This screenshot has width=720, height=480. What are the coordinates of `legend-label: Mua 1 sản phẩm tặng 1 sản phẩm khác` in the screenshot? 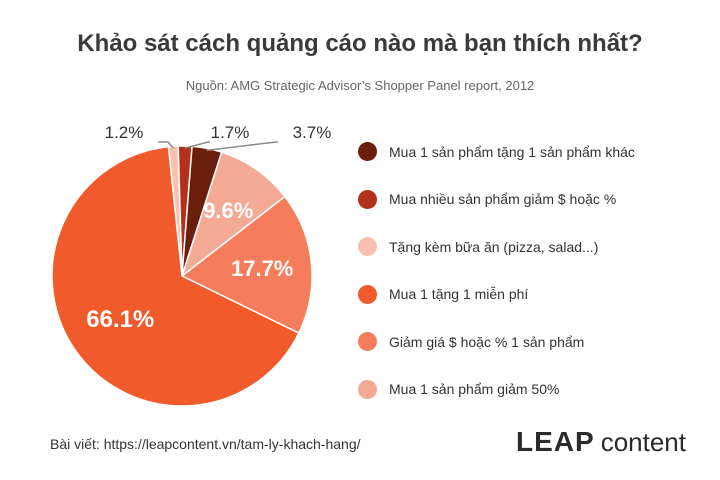 It's located at (512, 151).